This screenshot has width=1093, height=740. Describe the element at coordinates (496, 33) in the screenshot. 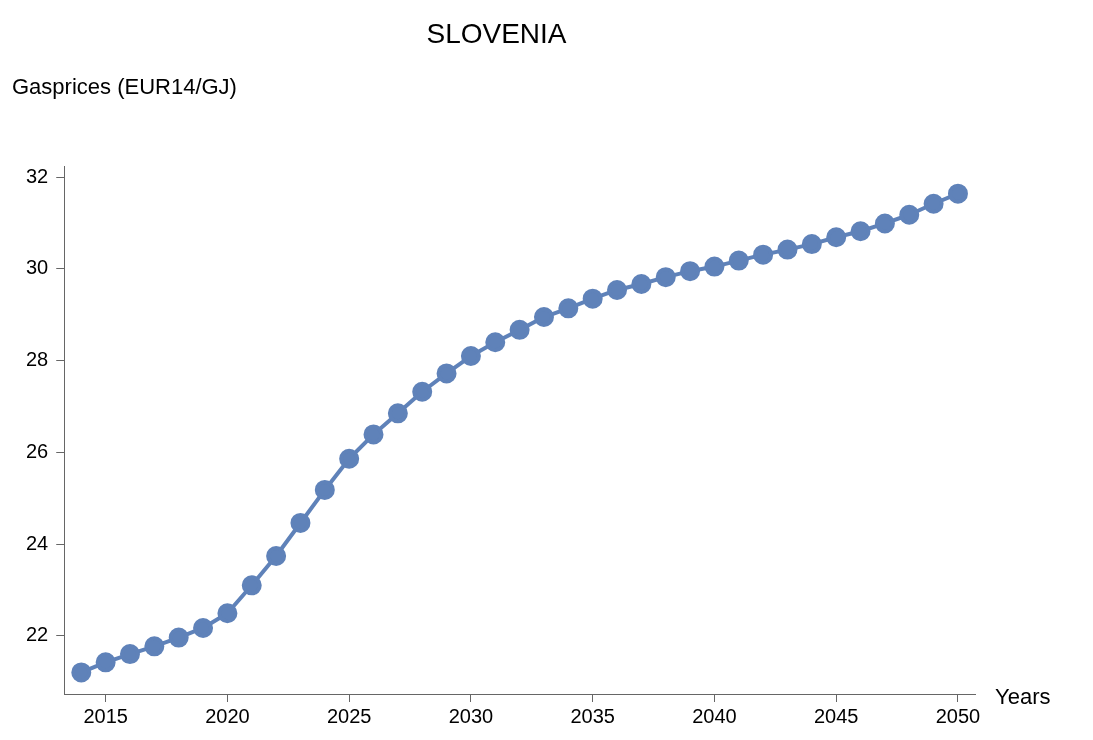

I see `chart-title: SLOVENIA` at that location.